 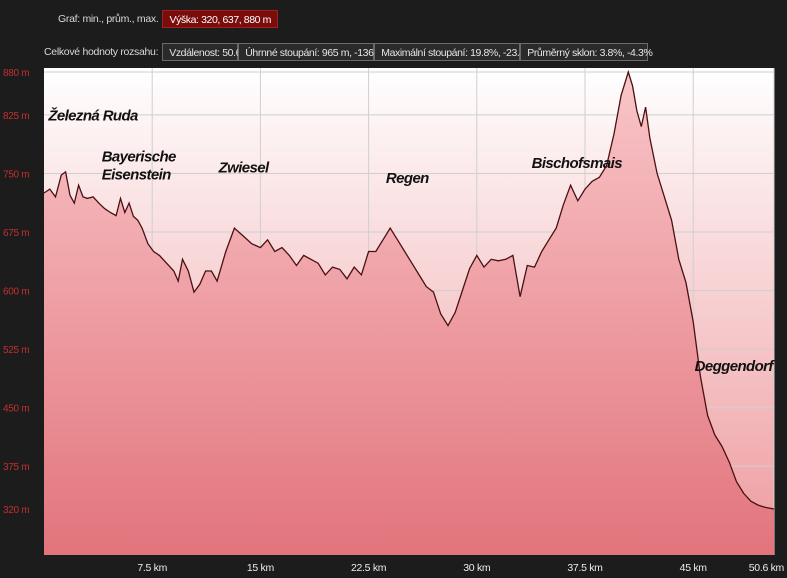 What do you see at coordinates (735, 366) in the screenshot?
I see `town-label: Deggendorf` at bounding box center [735, 366].